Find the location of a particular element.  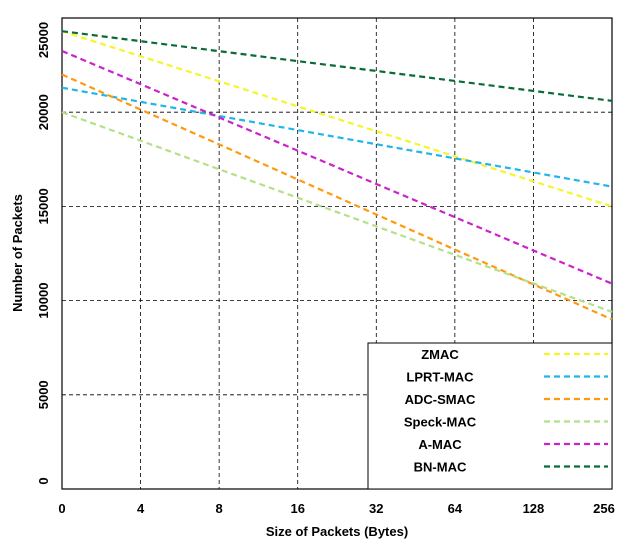

y-tick-label: 20000 is located at coordinates (43, 112).